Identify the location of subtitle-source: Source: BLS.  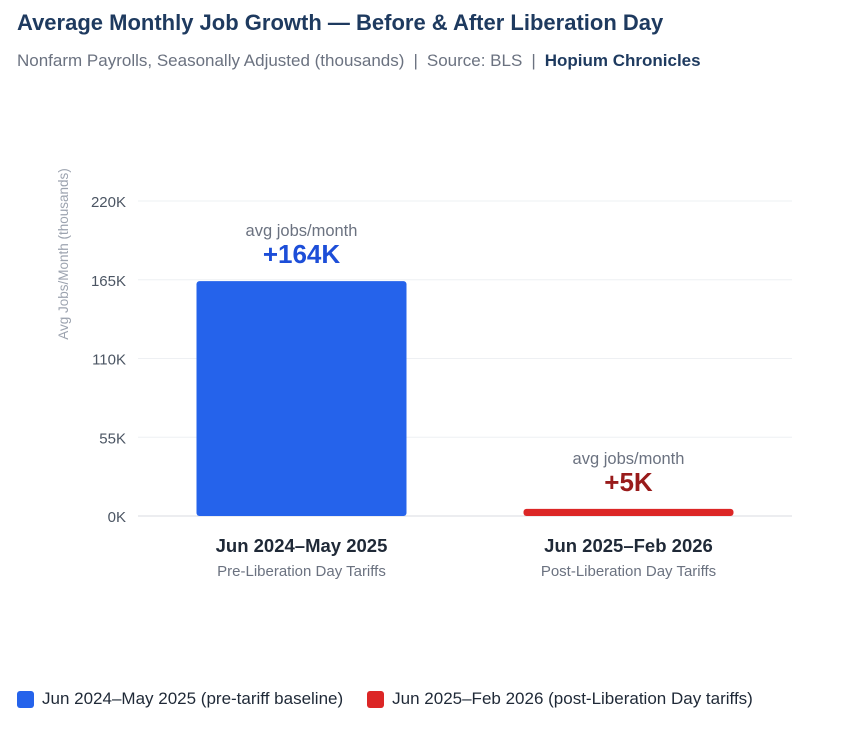
(474, 60).